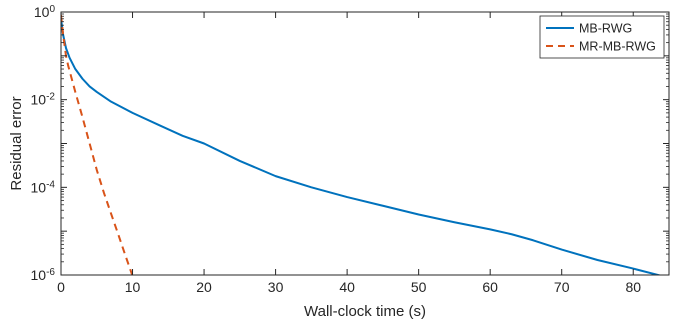 Image resolution: width=696 pixels, height=322 pixels. I want to click on x-tick-label: 0, so click(61, 287).